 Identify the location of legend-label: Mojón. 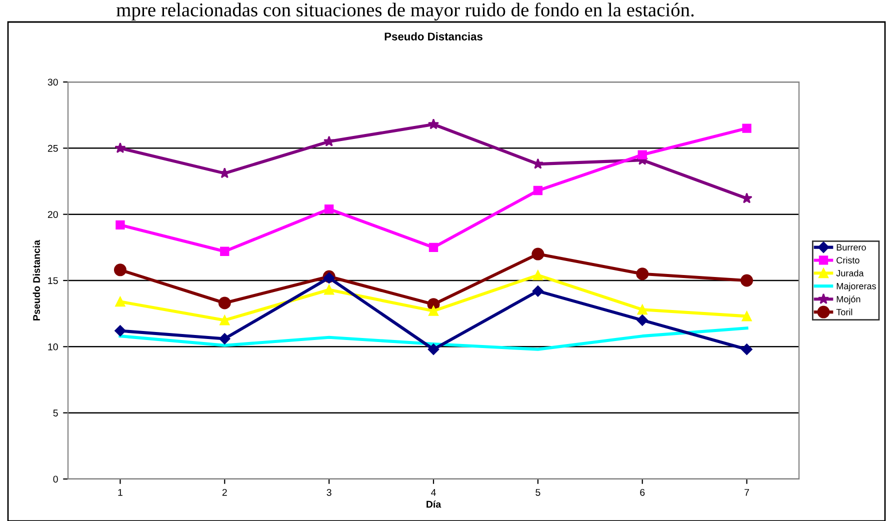
(848, 300).